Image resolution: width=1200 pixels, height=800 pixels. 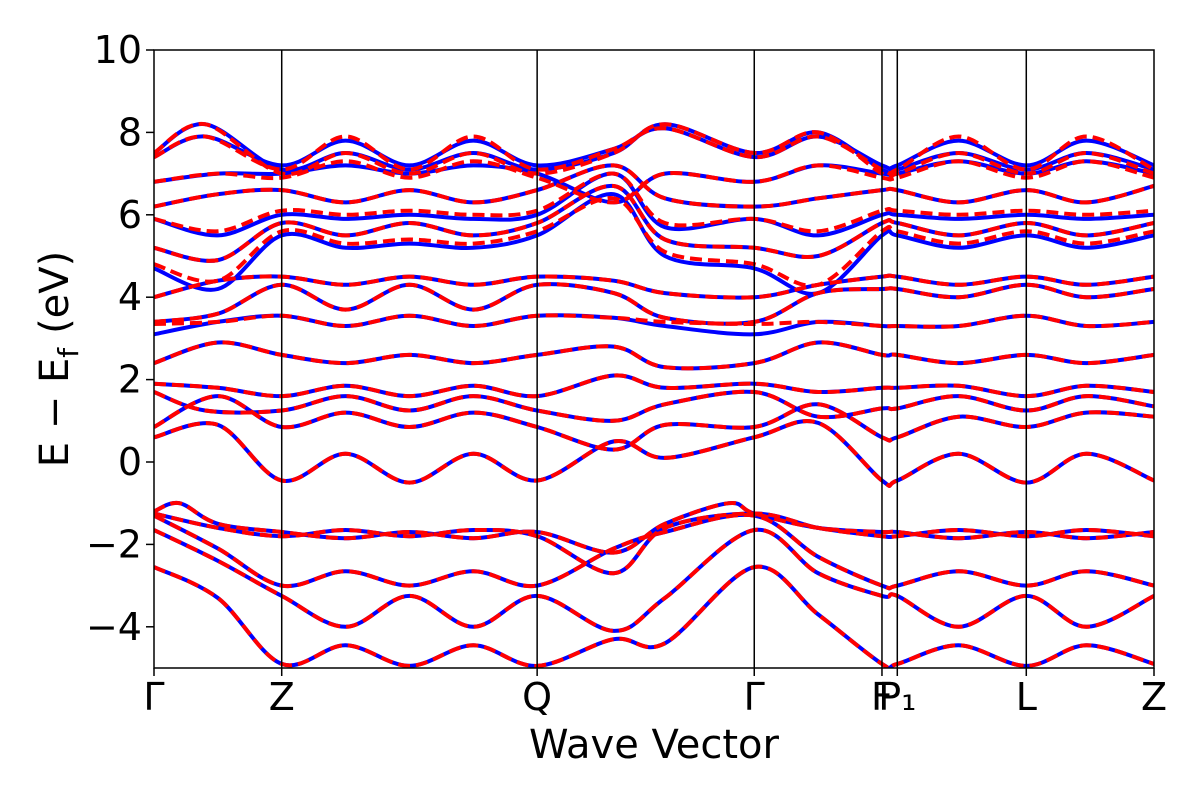 I want to click on y-tick-label: −2, so click(x=114, y=544).